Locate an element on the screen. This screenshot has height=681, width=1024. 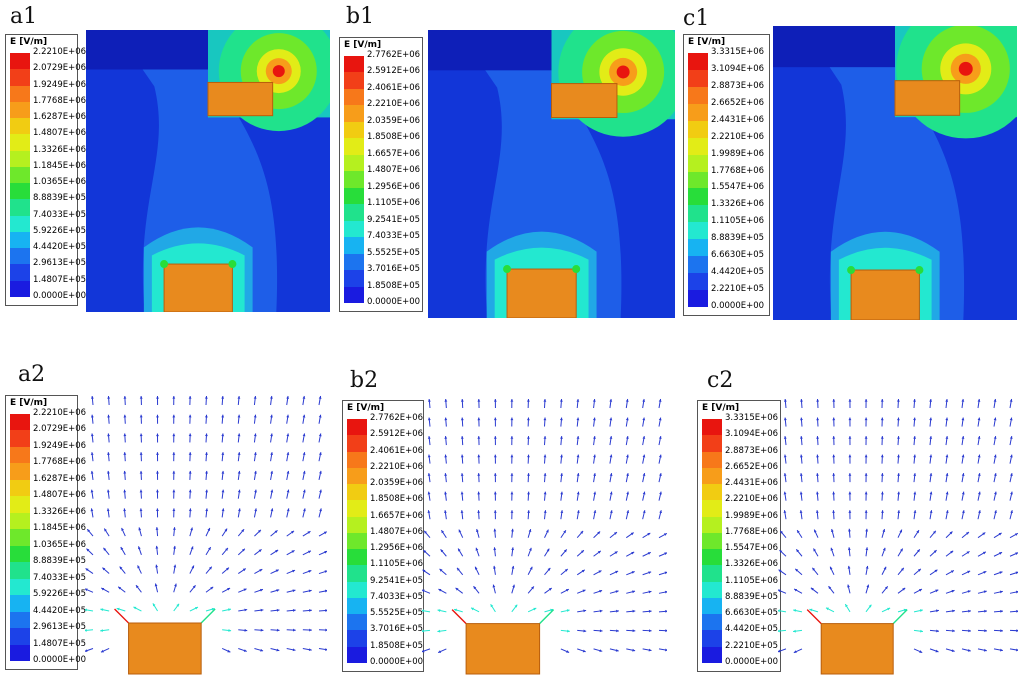
legend-tick-label: 2.2210E+06 is located at coordinates (60, 52).